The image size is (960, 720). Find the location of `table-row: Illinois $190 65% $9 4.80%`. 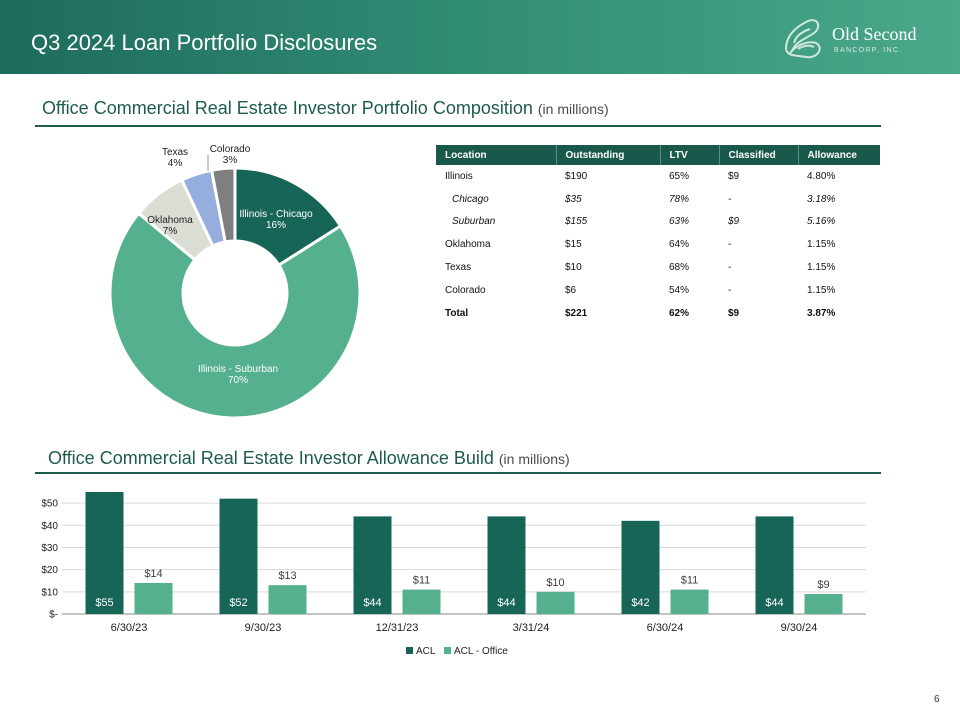

table-row: Illinois $190 65% $9 4.80% is located at coordinates (658, 176).